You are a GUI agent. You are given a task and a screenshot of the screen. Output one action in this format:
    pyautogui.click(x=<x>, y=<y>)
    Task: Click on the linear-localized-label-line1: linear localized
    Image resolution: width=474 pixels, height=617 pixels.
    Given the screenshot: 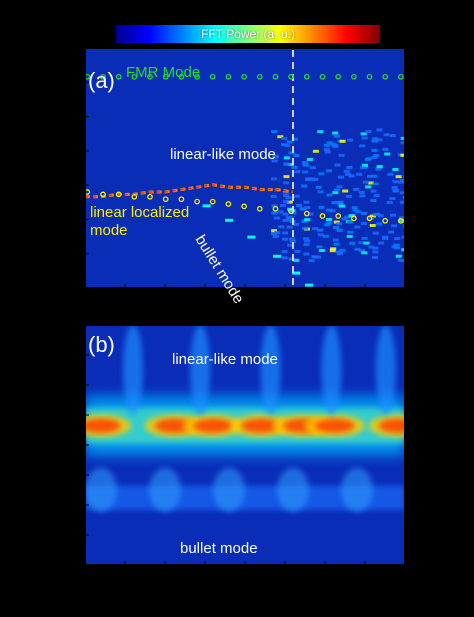 What is the action you would take?
    pyautogui.click(x=140, y=212)
    